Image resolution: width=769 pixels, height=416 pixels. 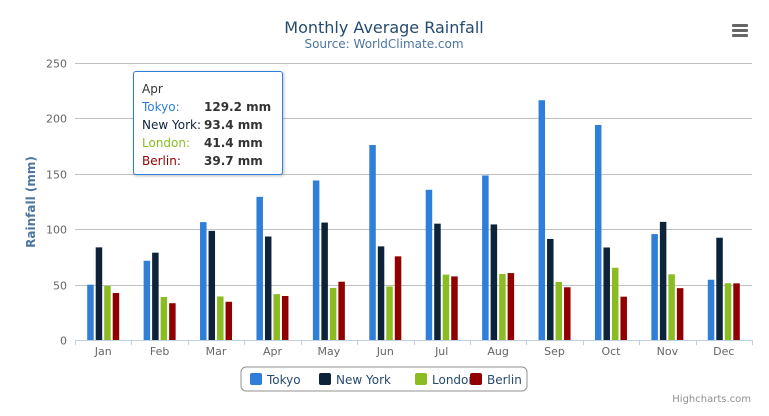 What do you see at coordinates (285, 318) in the screenshot?
I see `bar-berlin-apr` at bounding box center [285, 318].